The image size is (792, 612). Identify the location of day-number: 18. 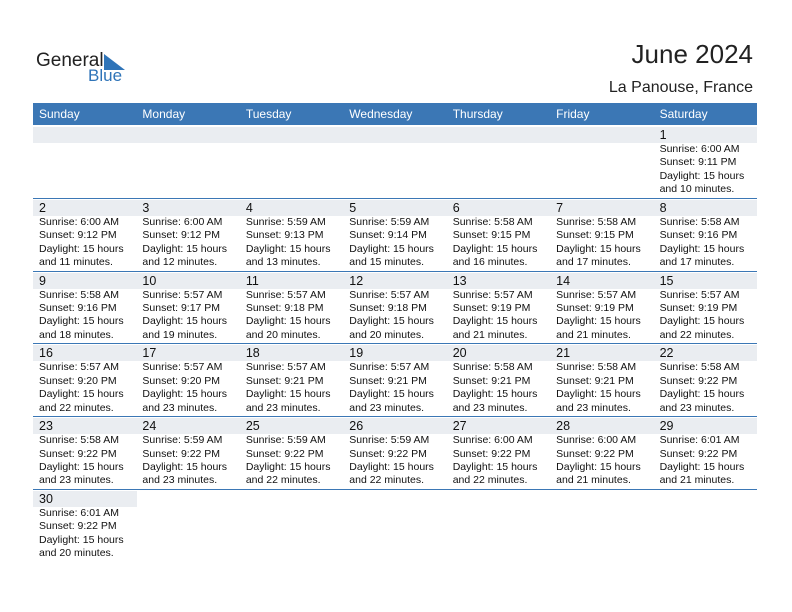
(252, 353).